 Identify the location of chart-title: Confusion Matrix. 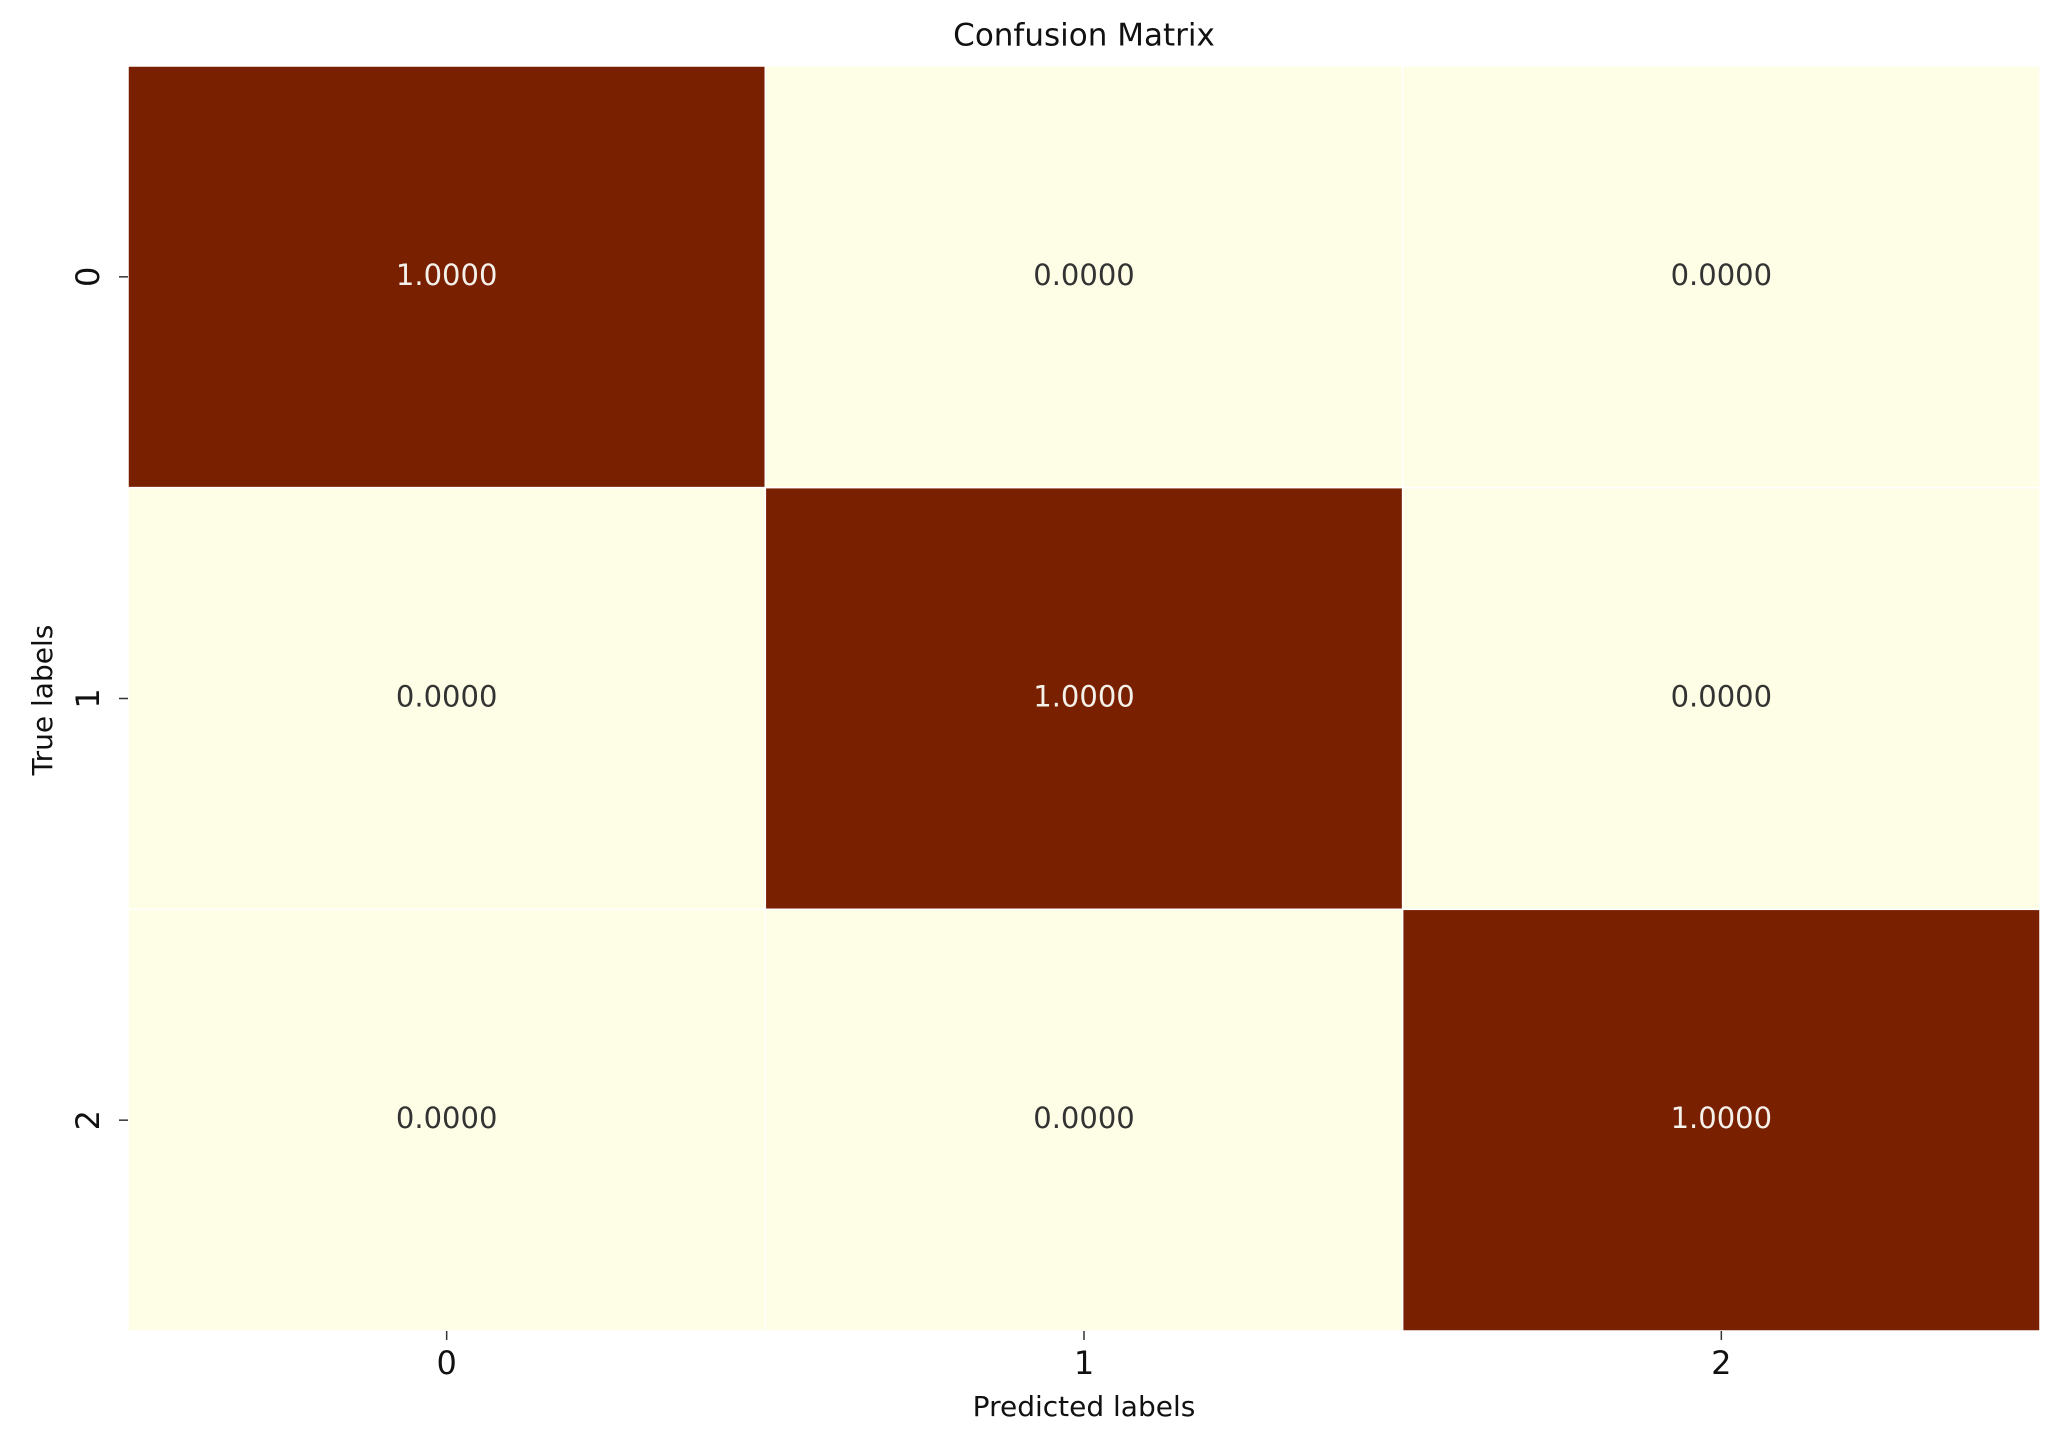
(1084, 36).